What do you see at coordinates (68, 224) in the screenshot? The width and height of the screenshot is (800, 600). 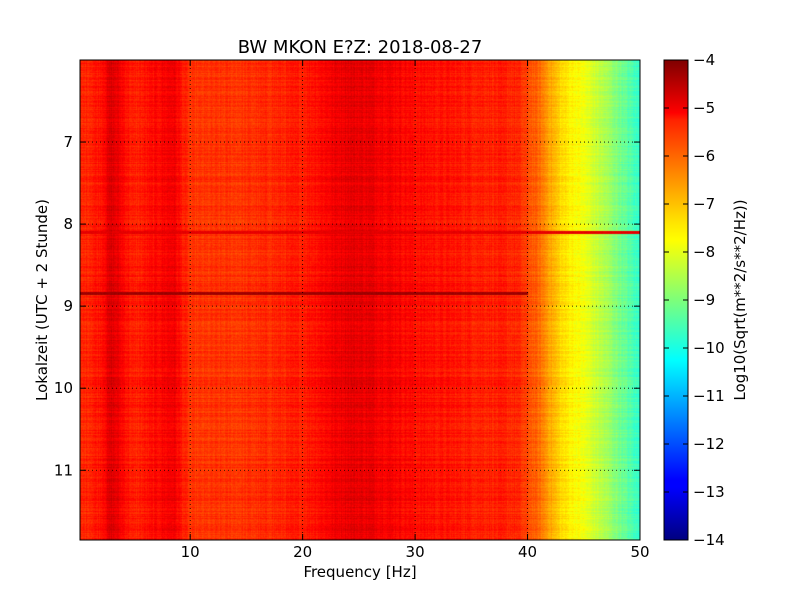 I see `y-tick-label: 8` at bounding box center [68, 224].